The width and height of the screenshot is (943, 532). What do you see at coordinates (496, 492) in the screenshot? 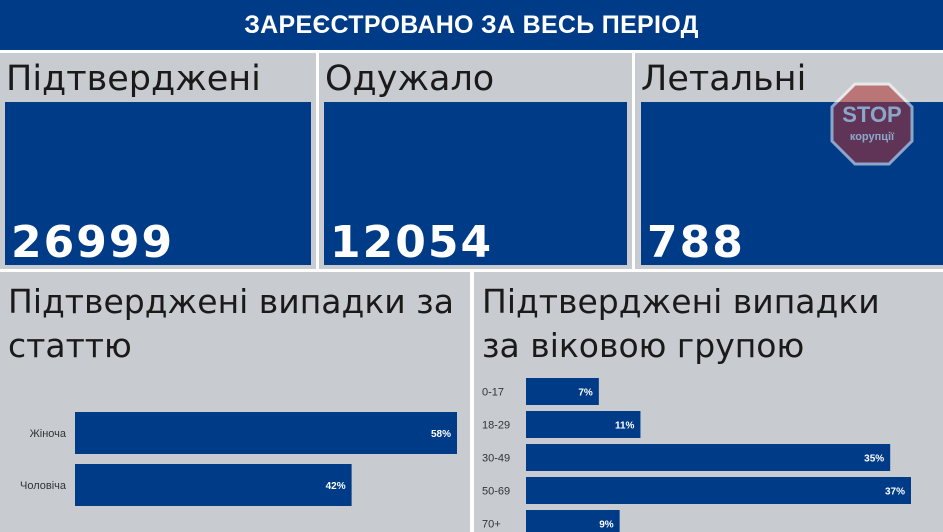
I see `category-label: 50-69` at bounding box center [496, 492].